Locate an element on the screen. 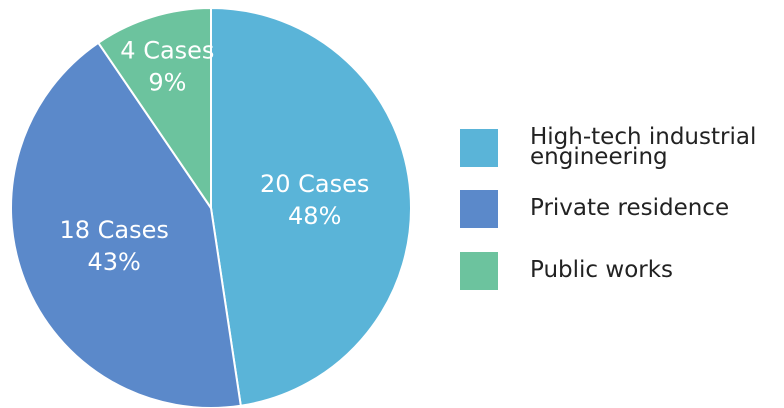 Image resolution: width=784 pixels, height=408 pixels. legend-label: Public works is located at coordinates (602, 270).